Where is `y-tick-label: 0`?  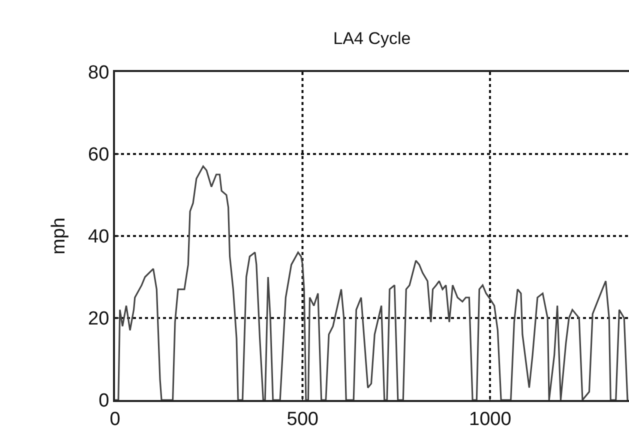 y-tick-label: 0 is located at coordinates (104, 401).